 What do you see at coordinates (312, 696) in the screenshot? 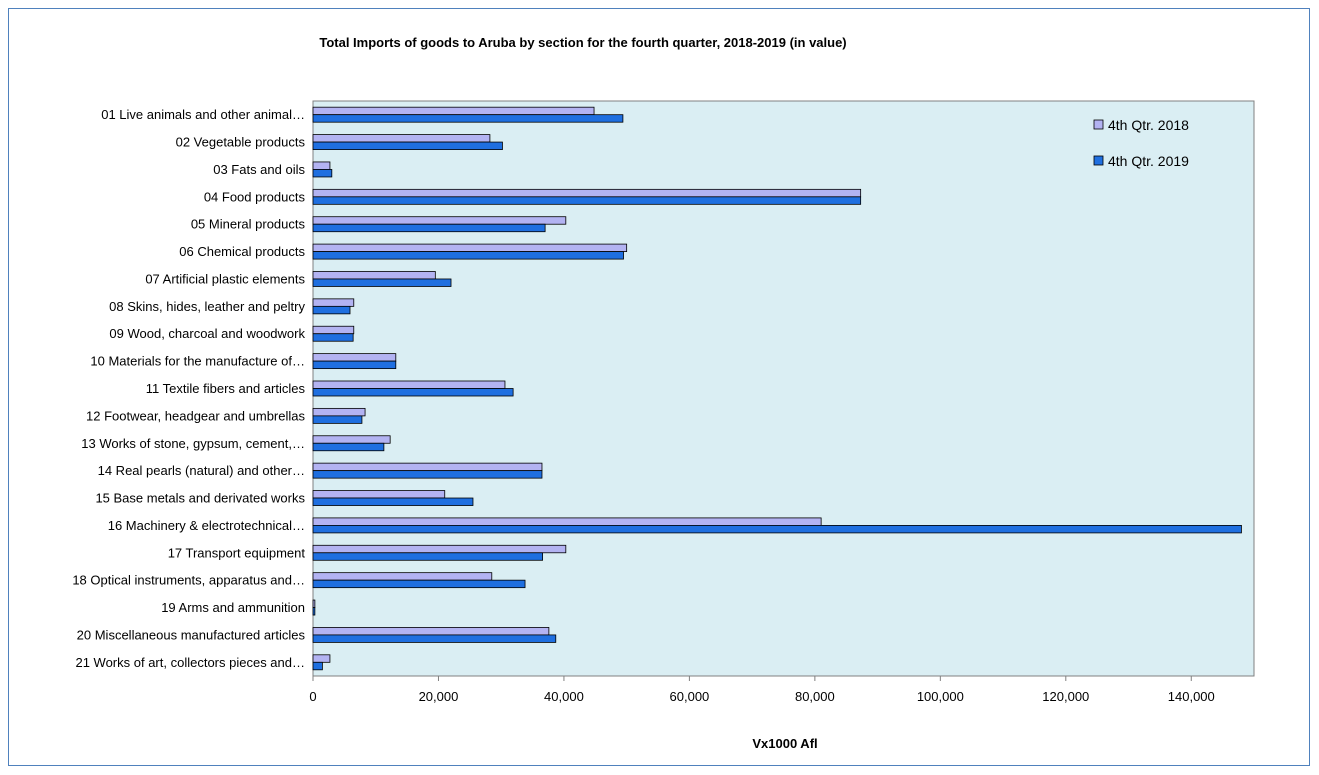
I see `x-tick-label: 0` at bounding box center [312, 696].